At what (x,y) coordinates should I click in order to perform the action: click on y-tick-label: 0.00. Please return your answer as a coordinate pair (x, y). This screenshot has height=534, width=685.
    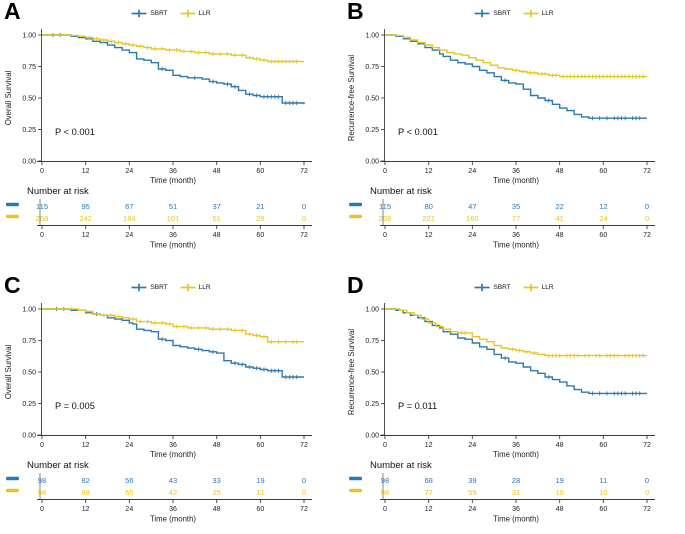
    Looking at the image, I should click on (372, 435).